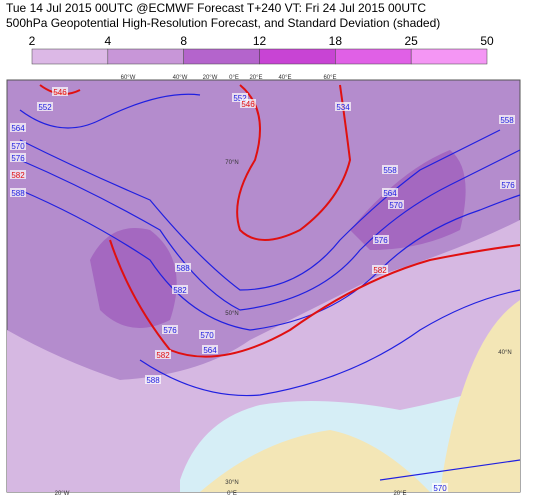 The height and width of the screenshot is (500, 533). I want to click on graticule-label: 40°E, so click(284, 78).